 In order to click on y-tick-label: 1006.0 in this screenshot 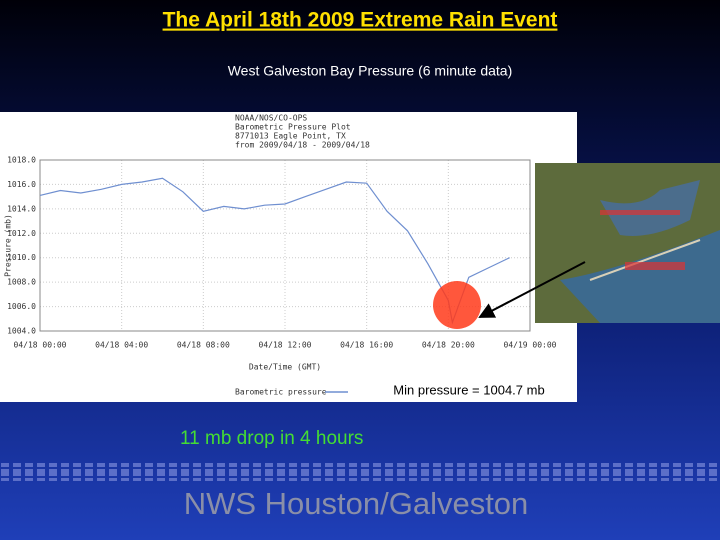, I will do `click(21, 306)`.